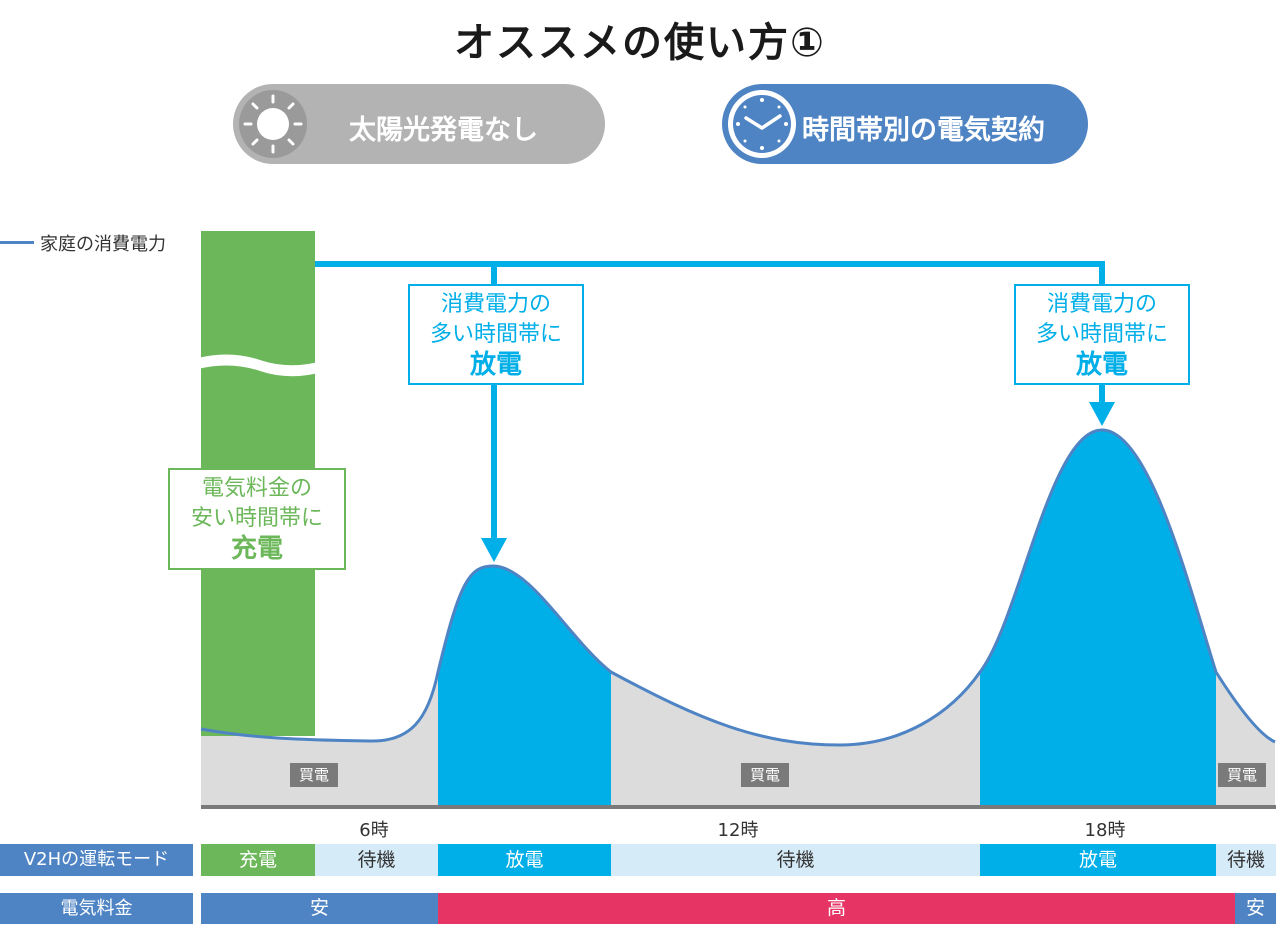 This screenshot has width=1280, height=928. I want to click on page-title: オススメの使い方①, so click(640, 43).